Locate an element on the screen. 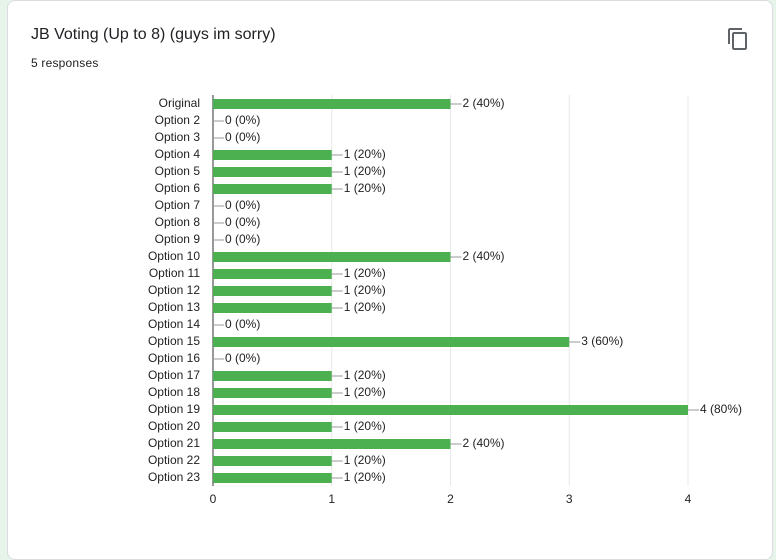 This screenshot has height=560, width=776. copy-chart-button is located at coordinates (738, 39).